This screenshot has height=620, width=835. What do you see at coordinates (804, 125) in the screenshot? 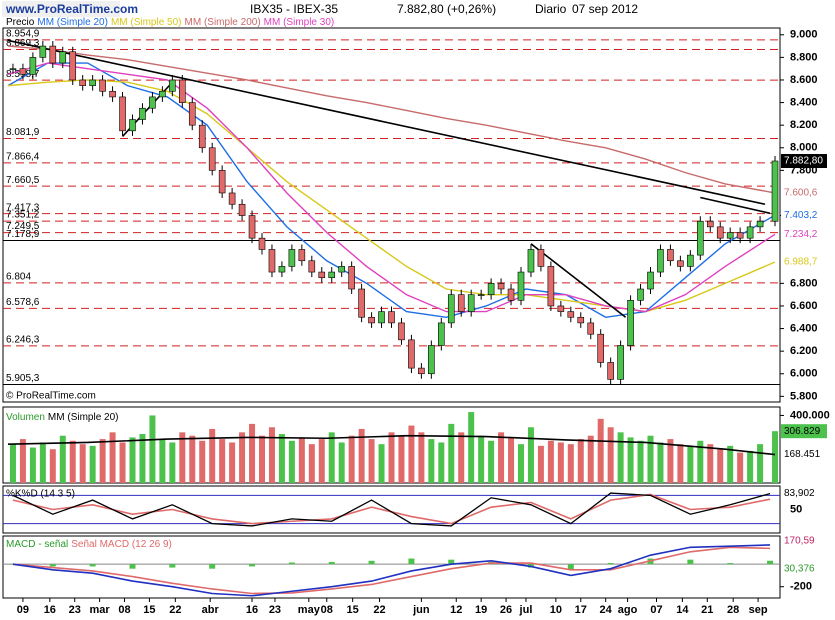
I see `y-tick-label: 8.200` at bounding box center [804, 125].